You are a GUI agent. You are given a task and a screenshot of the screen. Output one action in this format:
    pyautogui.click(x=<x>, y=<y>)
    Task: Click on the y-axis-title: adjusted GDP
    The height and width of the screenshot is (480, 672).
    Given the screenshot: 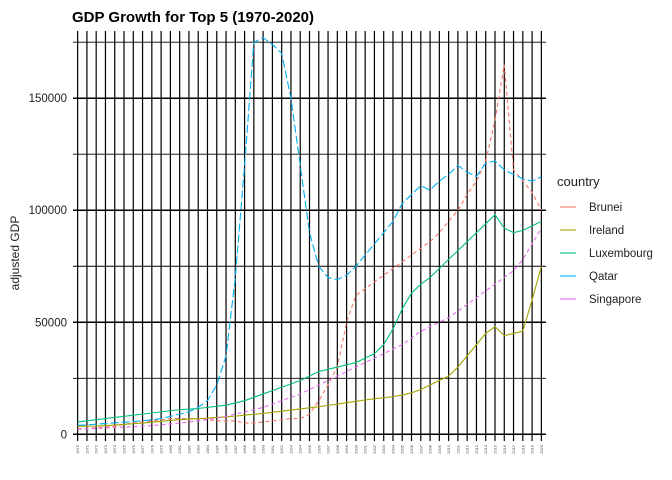 What is the action you would take?
    pyautogui.click(x=15, y=253)
    